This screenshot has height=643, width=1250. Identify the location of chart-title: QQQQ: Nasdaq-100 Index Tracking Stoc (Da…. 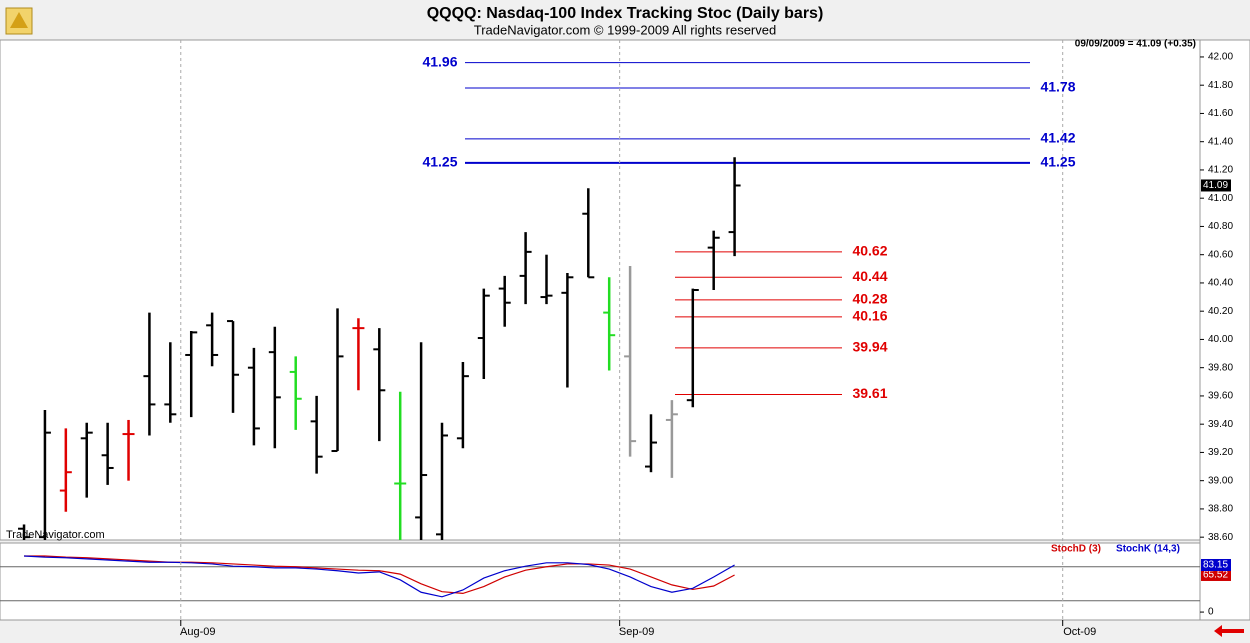
(625, 13).